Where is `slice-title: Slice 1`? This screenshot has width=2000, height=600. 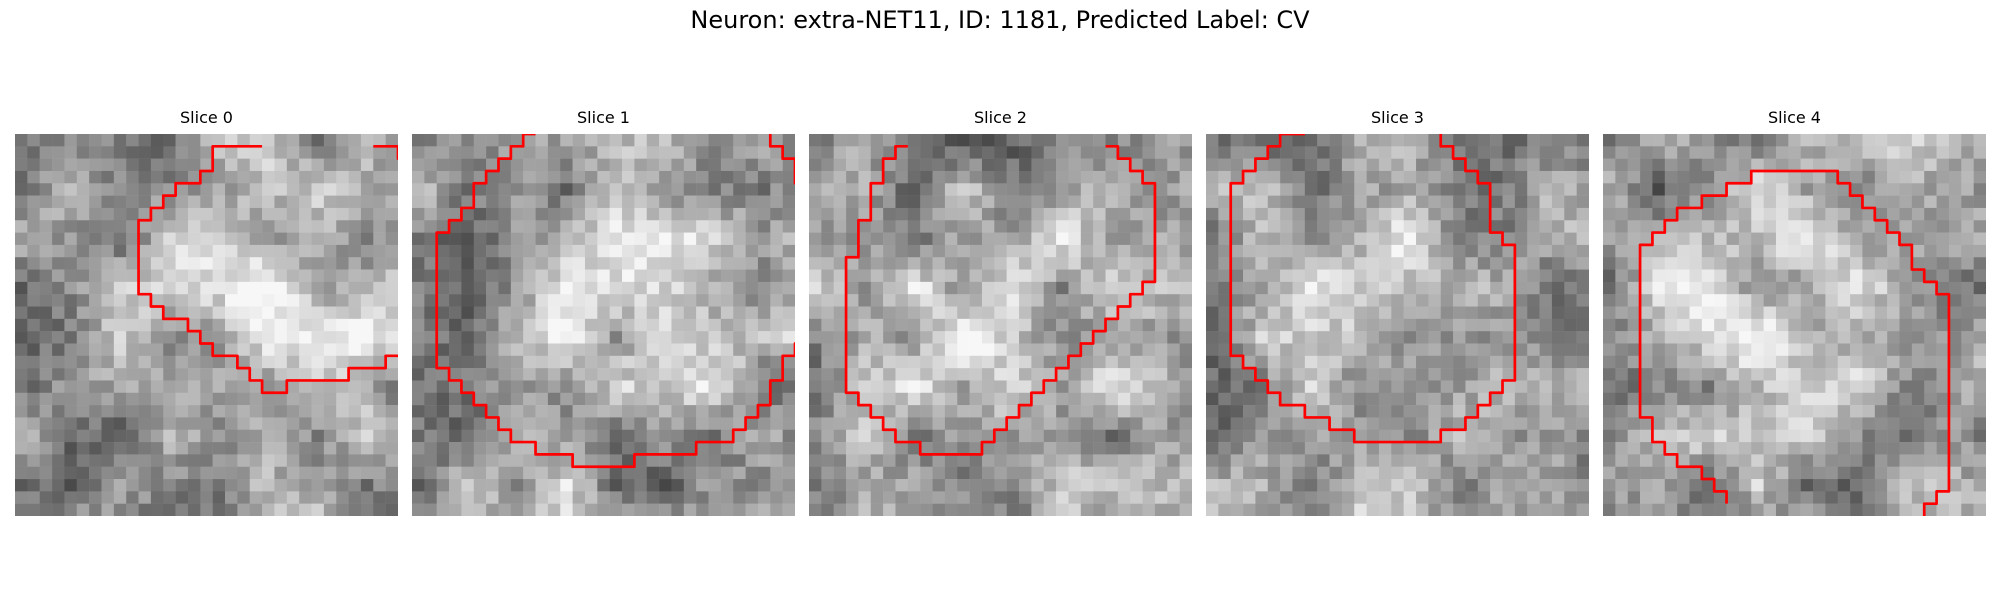
slice-title: Slice 1 is located at coordinates (603, 117).